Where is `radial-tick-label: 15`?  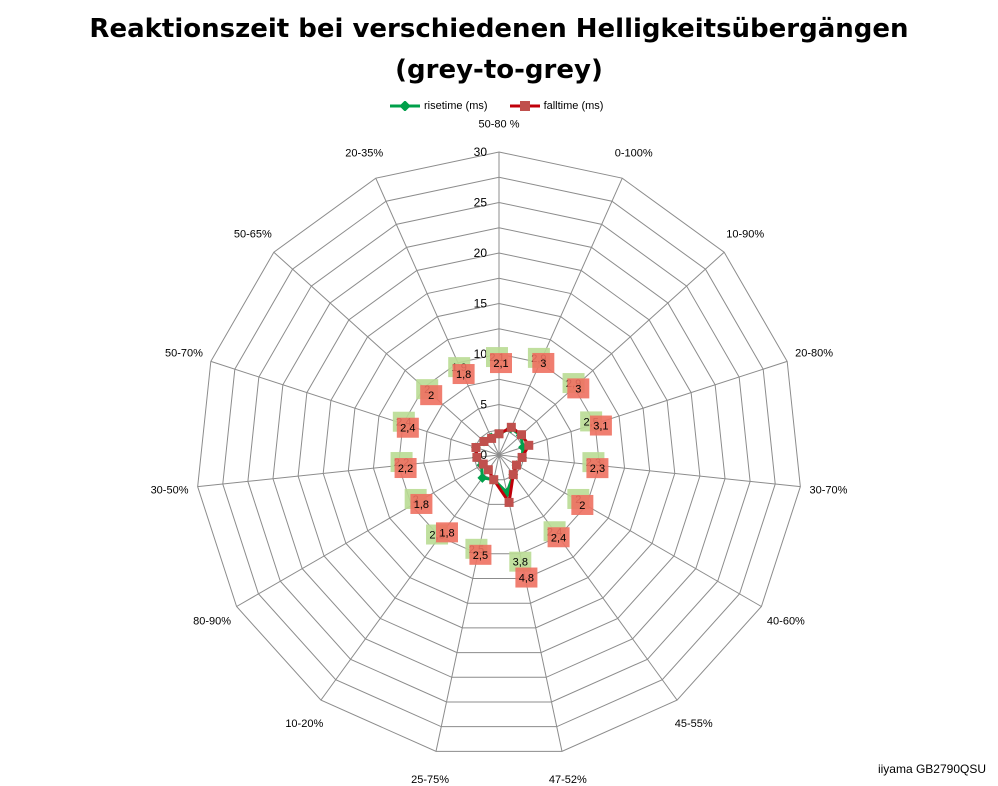
radial-tick-label: 15 is located at coordinates (481, 304).